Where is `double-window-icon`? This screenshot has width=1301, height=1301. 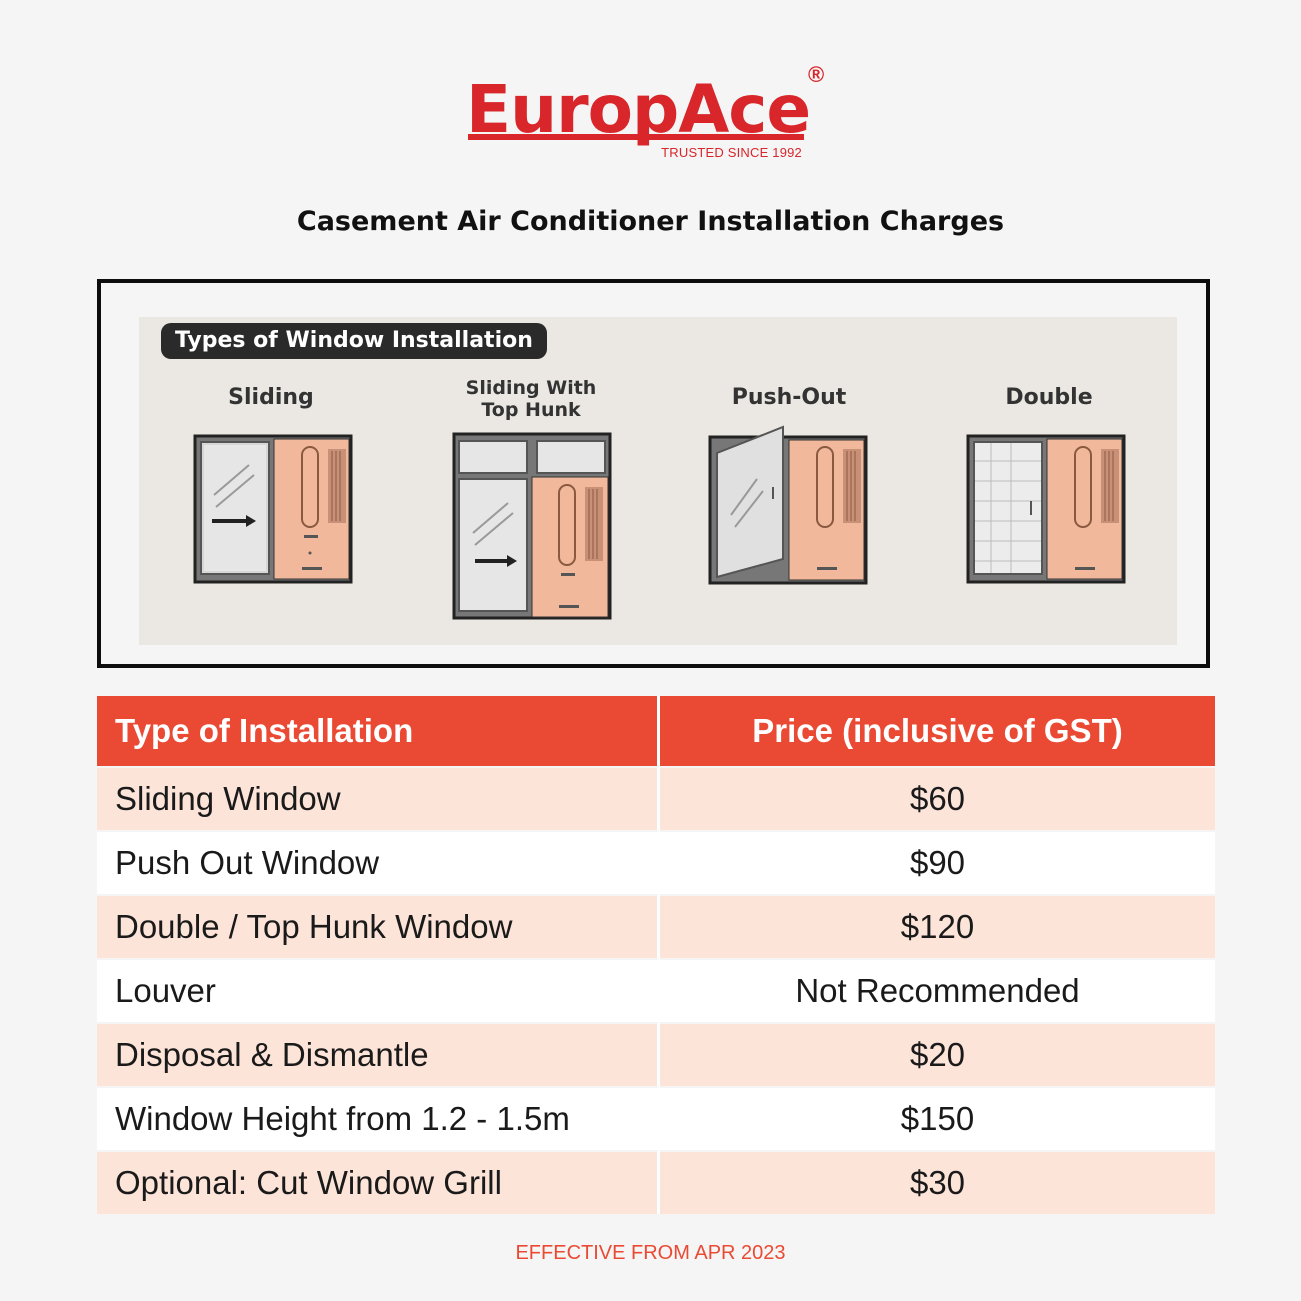 double-window-icon is located at coordinates (1046, 509).